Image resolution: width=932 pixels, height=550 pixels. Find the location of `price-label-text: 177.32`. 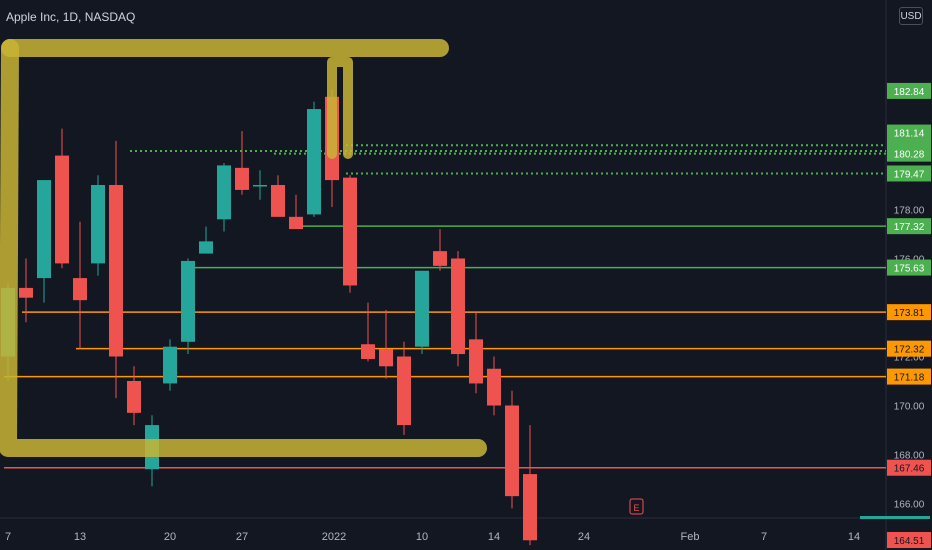

price-label-text: 177.32 is located at coordinates (909, 227).